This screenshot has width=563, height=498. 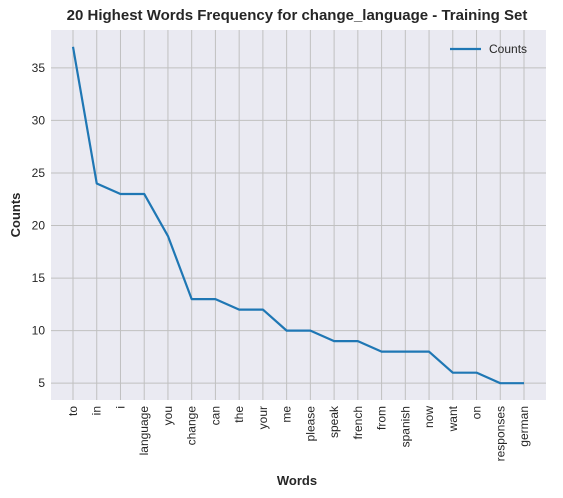 I want to click on x-tick-label: your, so click(x=263, y=417).